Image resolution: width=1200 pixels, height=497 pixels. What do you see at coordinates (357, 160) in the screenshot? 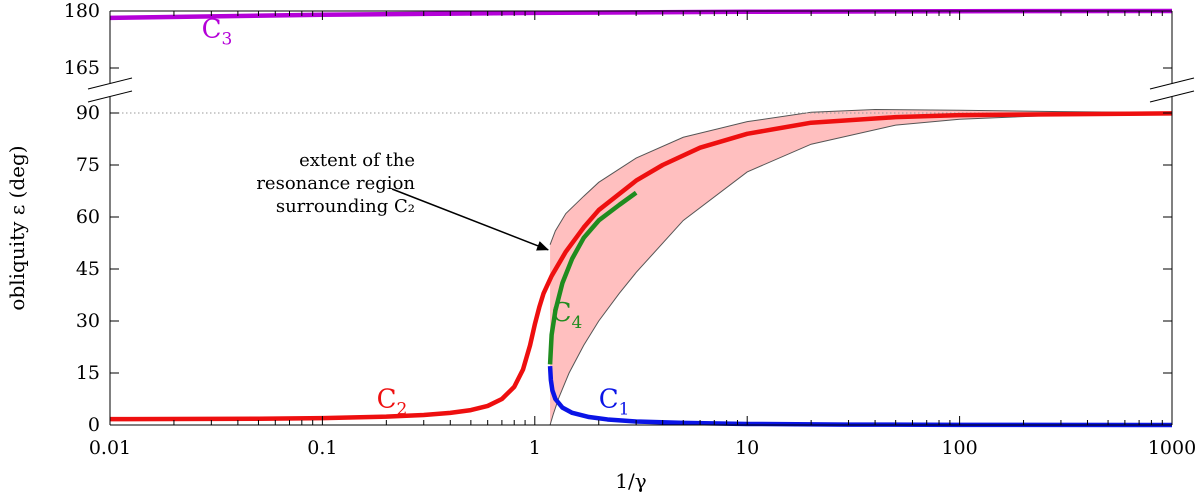
I see `annotation-line: extent of the` at bounding box center [357, 160].